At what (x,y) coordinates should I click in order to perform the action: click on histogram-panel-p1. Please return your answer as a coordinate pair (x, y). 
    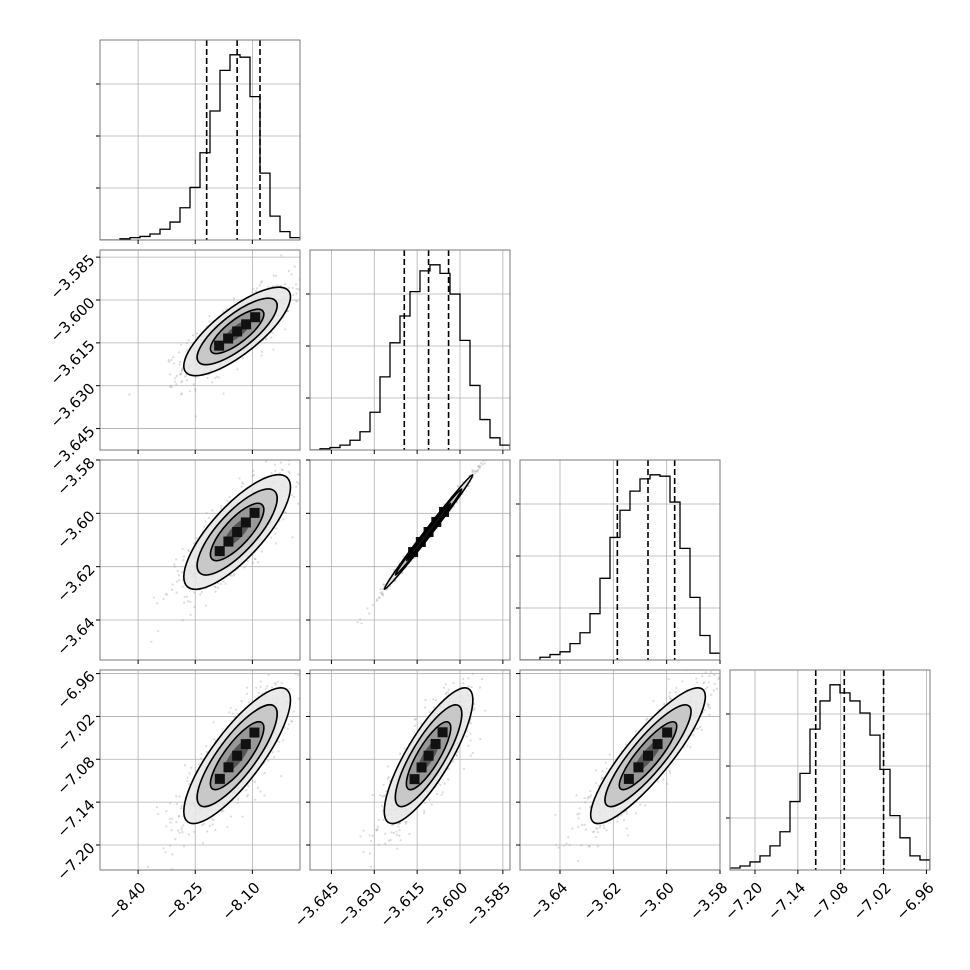
    Looking at the image, I should click on (410, 350).